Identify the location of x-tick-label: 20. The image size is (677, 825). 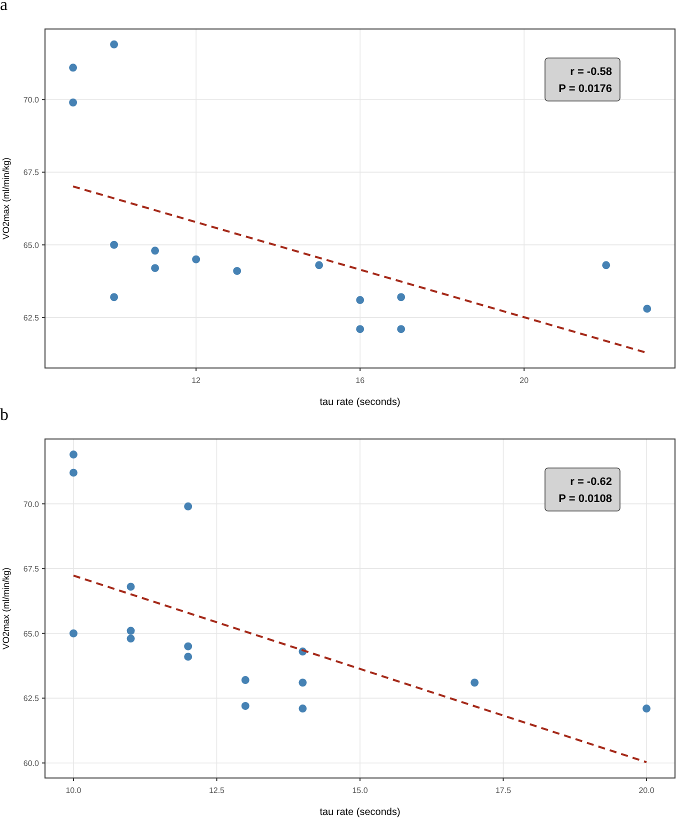
(525, 380).